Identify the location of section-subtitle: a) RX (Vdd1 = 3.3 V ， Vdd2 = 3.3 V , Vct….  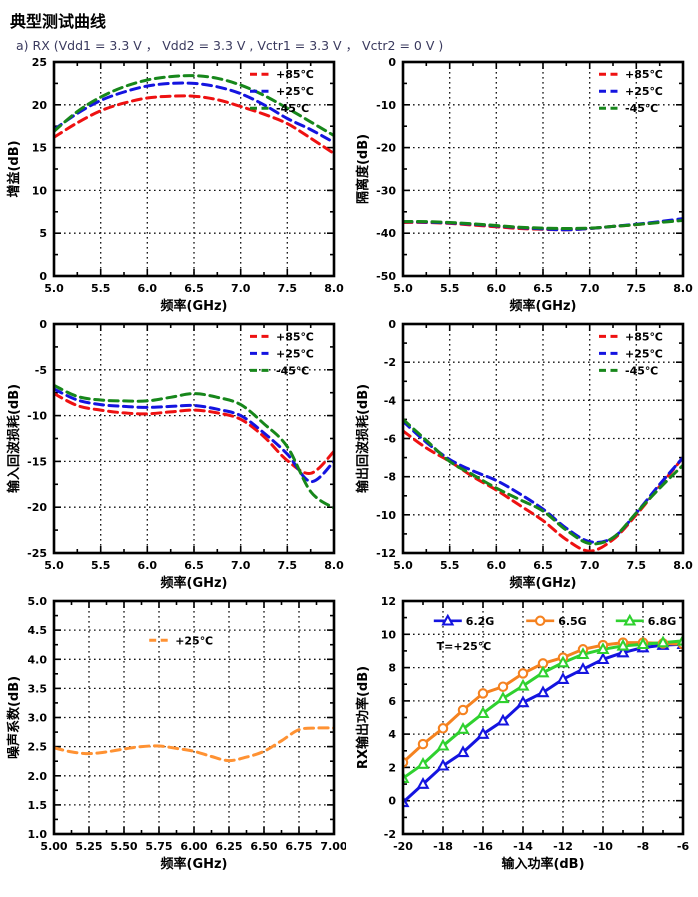
(230, 45).